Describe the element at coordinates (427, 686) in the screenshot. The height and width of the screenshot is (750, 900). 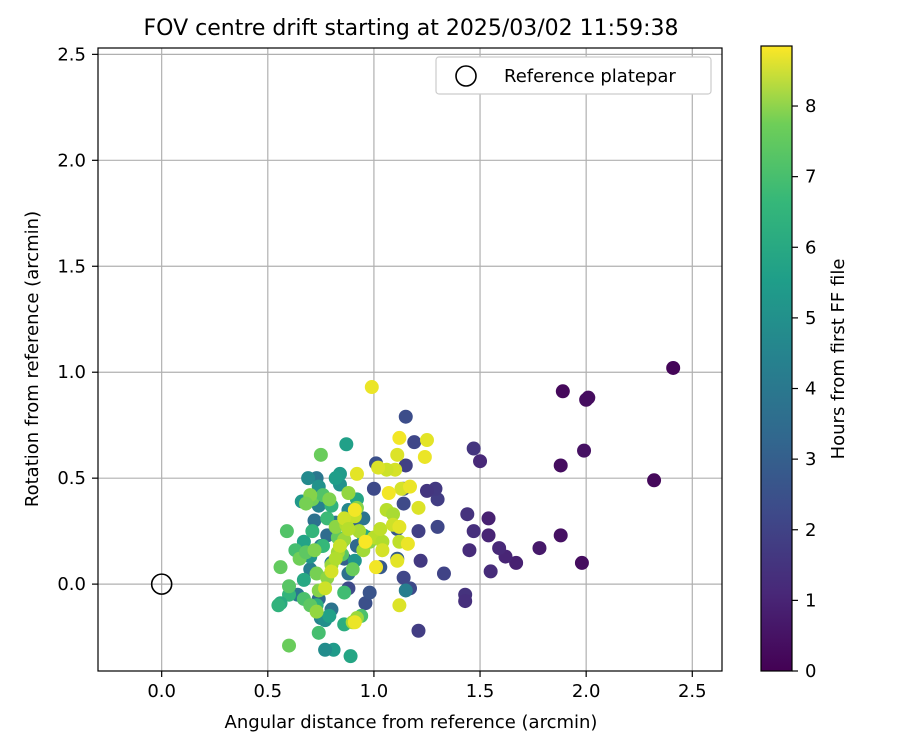
I see `x-axis: 0.0 0.5 1.0 1.5 2.0 2.5` at that location.